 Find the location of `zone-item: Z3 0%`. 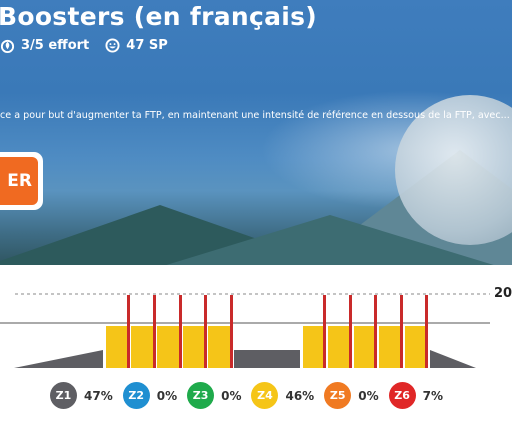

zone-item: Z3 0% is located at coordinates (214, 395).